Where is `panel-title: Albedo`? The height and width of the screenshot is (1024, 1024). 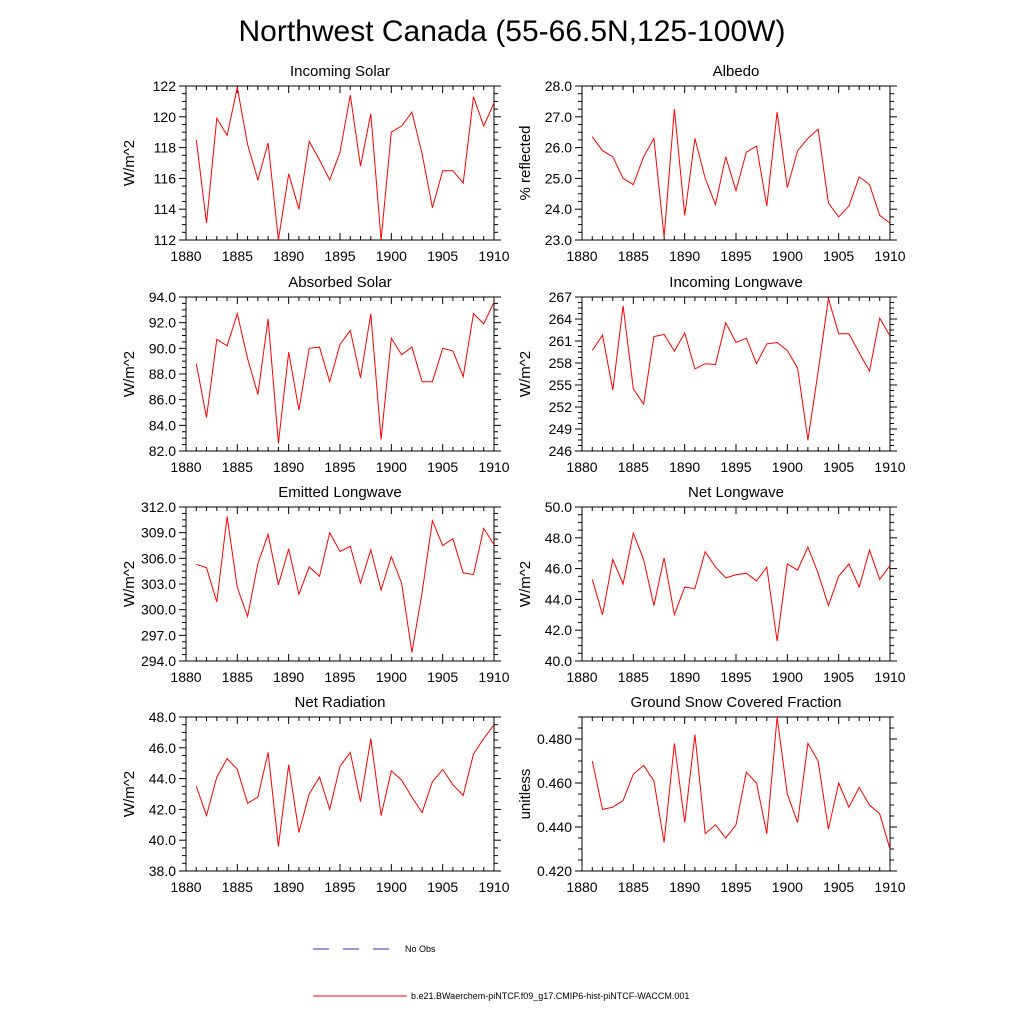
panel-title: Albedo is located at coordinates (736, 71).